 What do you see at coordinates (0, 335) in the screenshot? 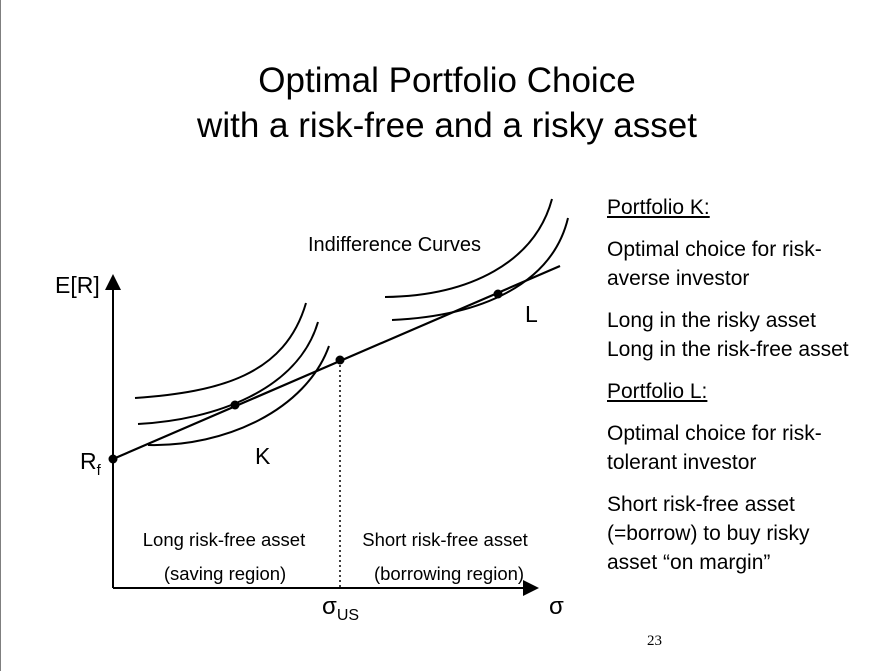
I see `slide-left-border` at bounding box center [0, 335].